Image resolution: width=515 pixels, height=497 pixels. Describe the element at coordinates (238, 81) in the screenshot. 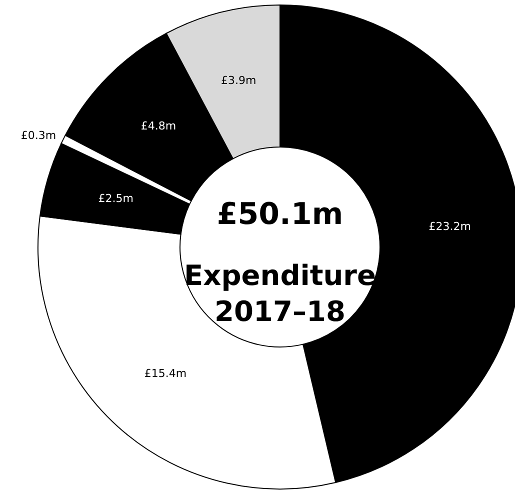

I see `data-label: £3.9m` at that location.